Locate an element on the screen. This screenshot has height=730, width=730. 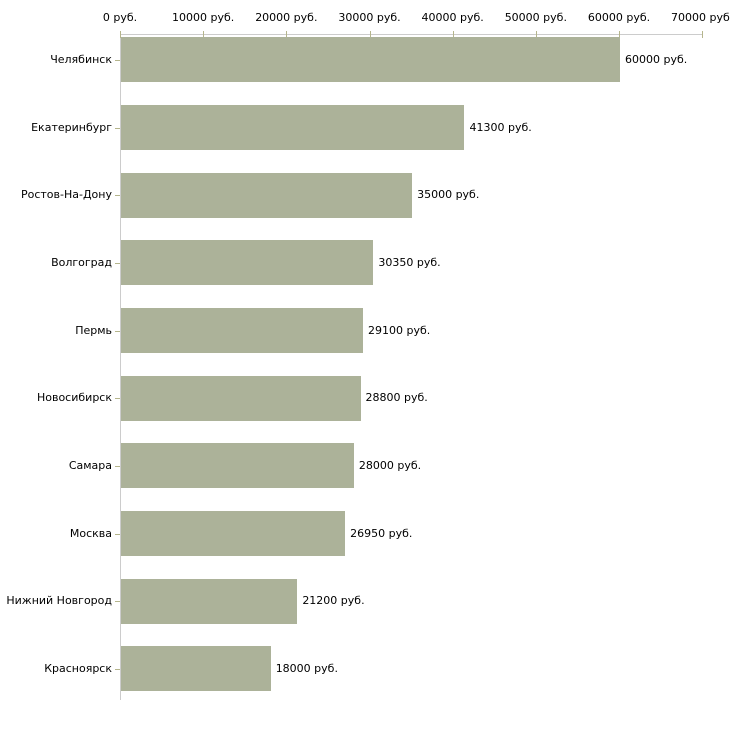
category-label: Волгоград is located at coordinates (81, 262).